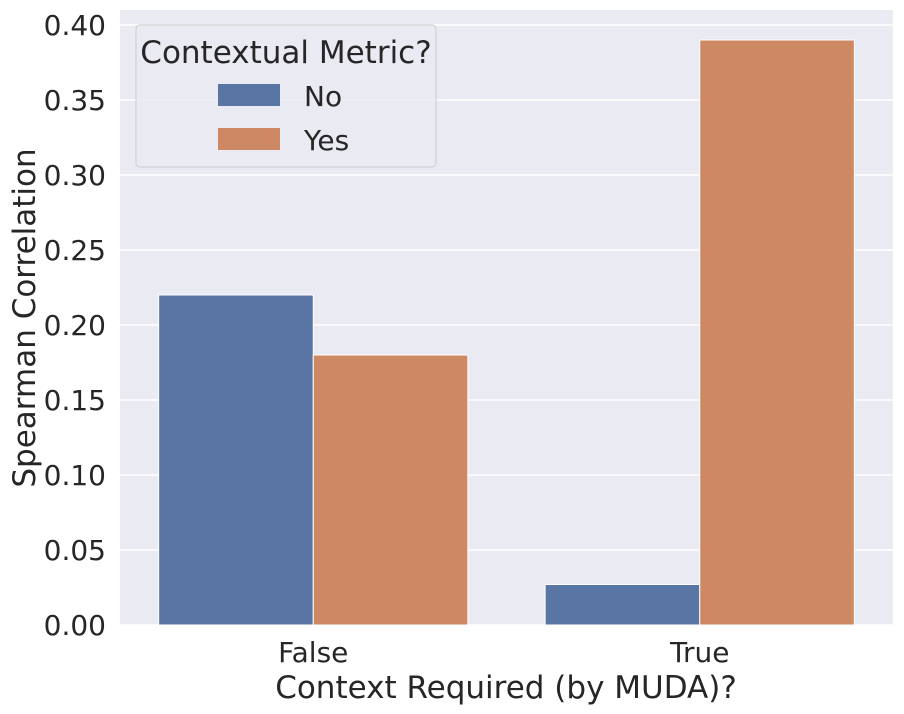  What do you see at coordinates (622, 605) in the screenshot?
I see `bar-no-true` at bounding box center [622, 605].